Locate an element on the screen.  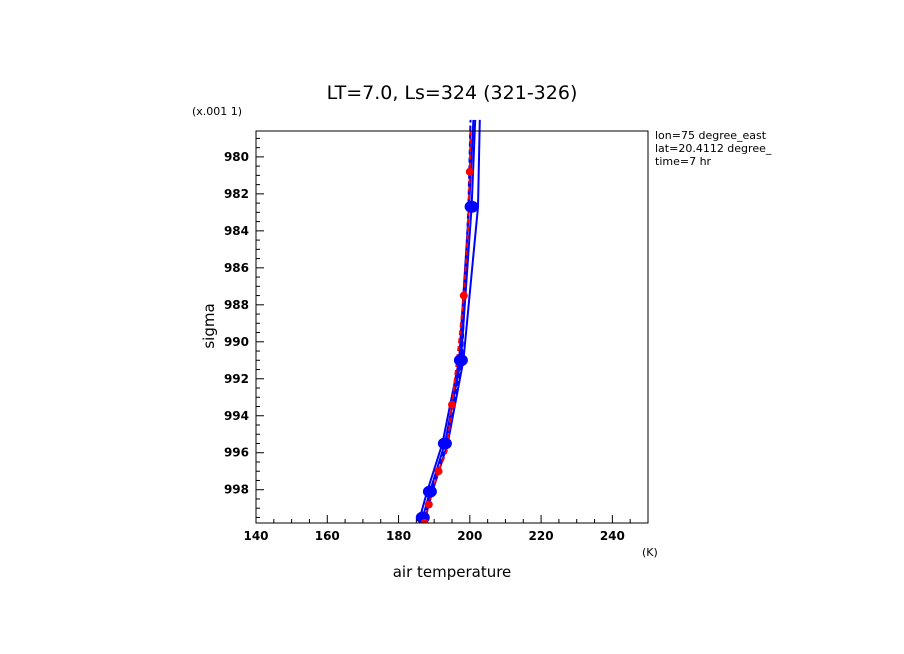
y-tick-label: 980 is located at coordinates (236, 157).